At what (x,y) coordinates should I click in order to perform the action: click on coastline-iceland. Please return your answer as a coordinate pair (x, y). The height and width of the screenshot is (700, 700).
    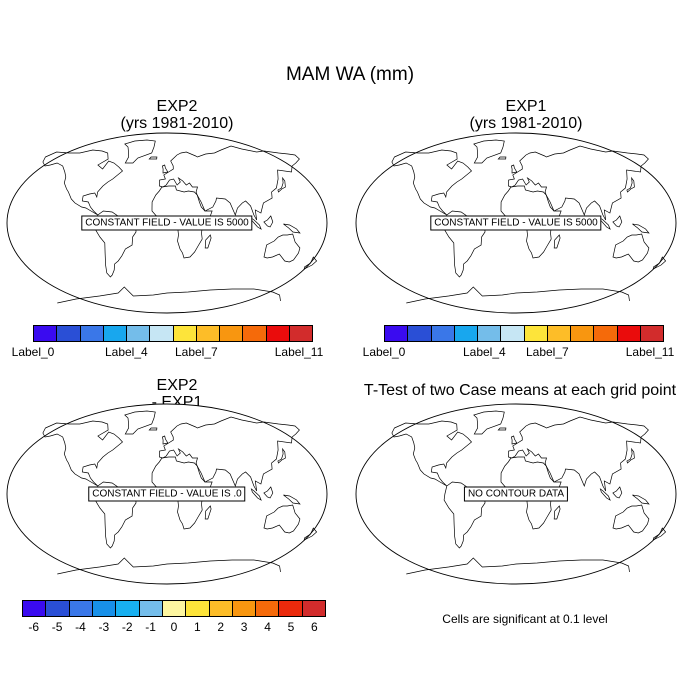
    Looking at the image, I should click on (502, 429).